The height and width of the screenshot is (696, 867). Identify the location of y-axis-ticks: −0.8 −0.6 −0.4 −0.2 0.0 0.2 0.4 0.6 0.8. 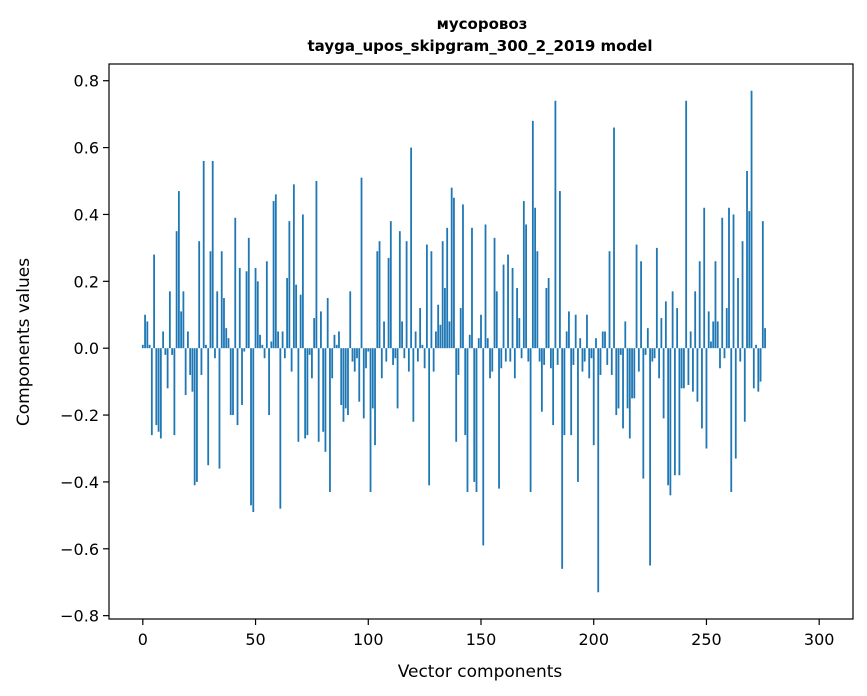
(84, 349).